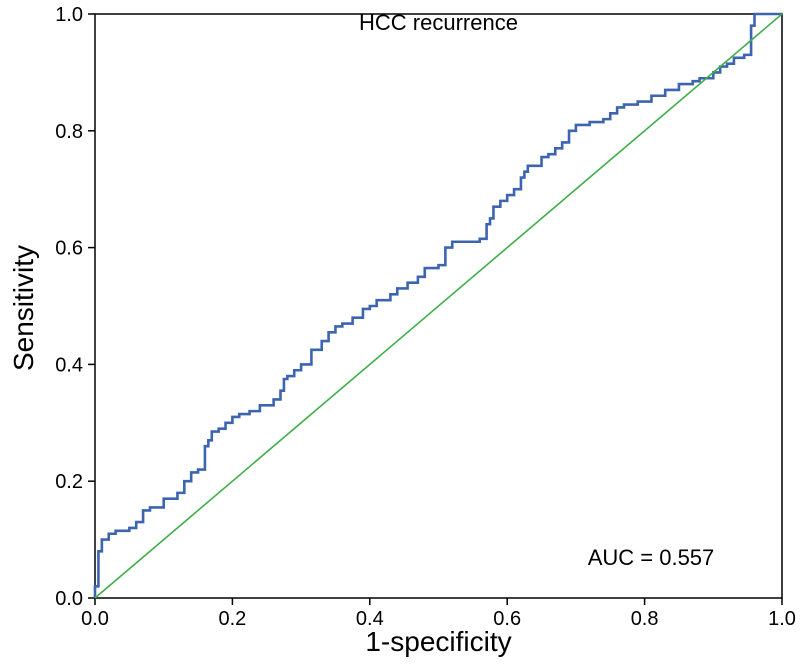 This screenshot has width=800, height=666. I want to click on x-axis-label: 1-specificity, so click(438, 641).